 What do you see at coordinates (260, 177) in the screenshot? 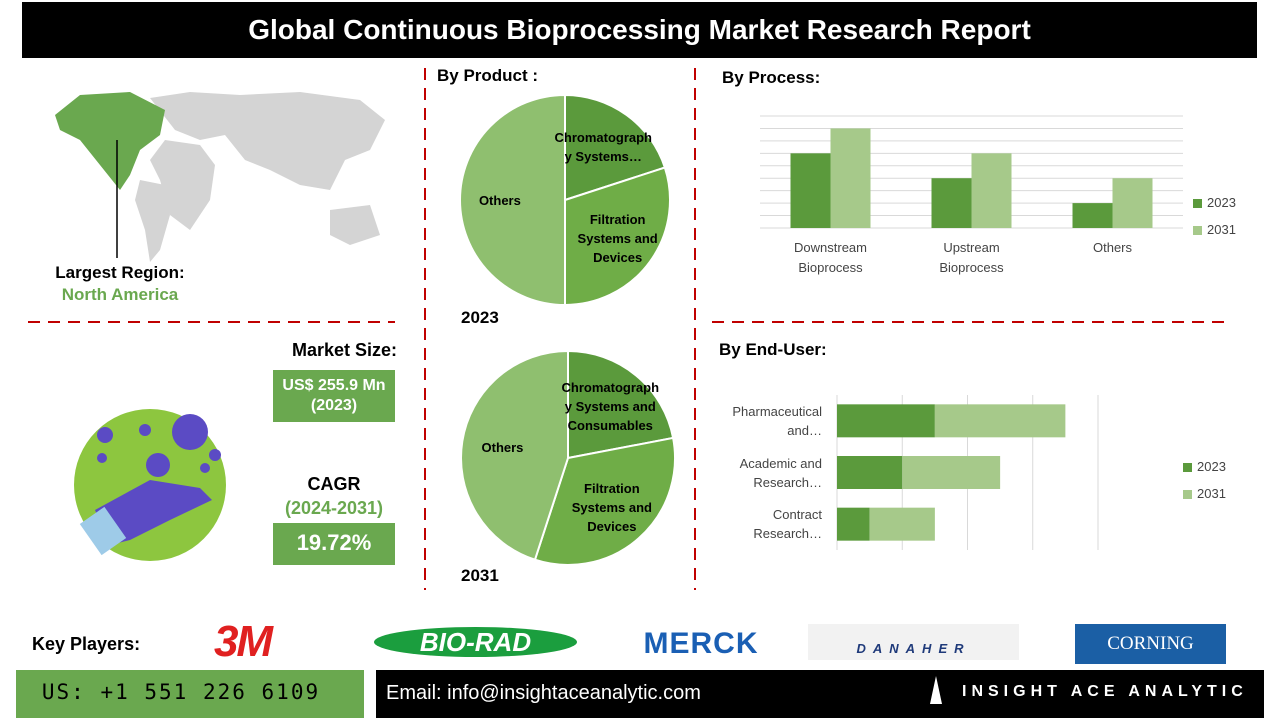
I see `world-map` at bounding box center [260, 177].